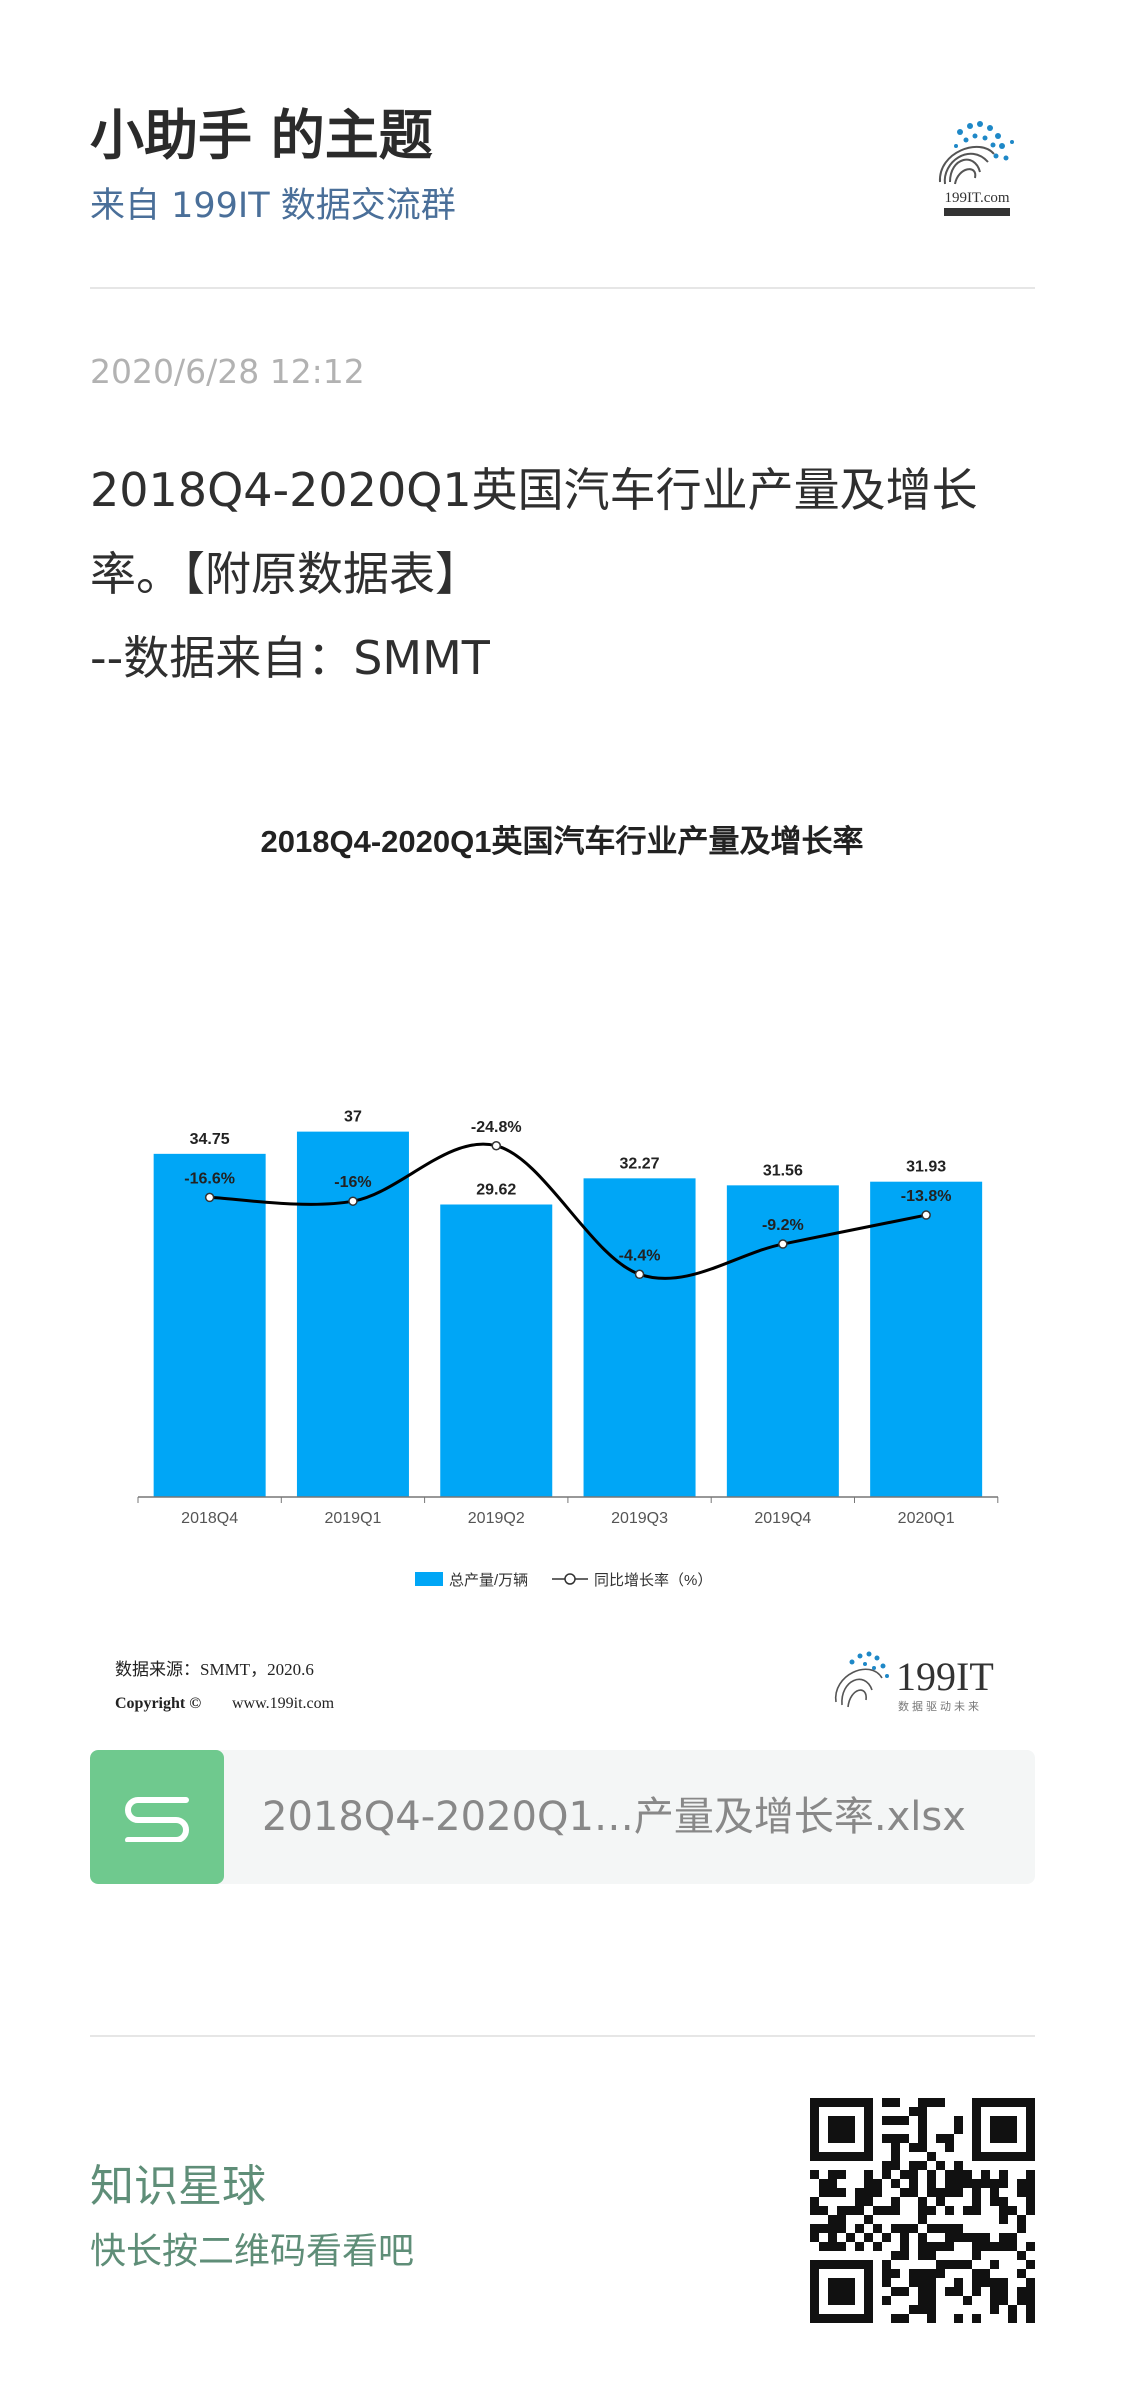 The width and height of the screenshot is (1125, 2397). What do you see at coordinates (227, 371) in the screenshot?
I see `post-timestamp: 2020/6/28 12:12` at bounding box center [227, 371].